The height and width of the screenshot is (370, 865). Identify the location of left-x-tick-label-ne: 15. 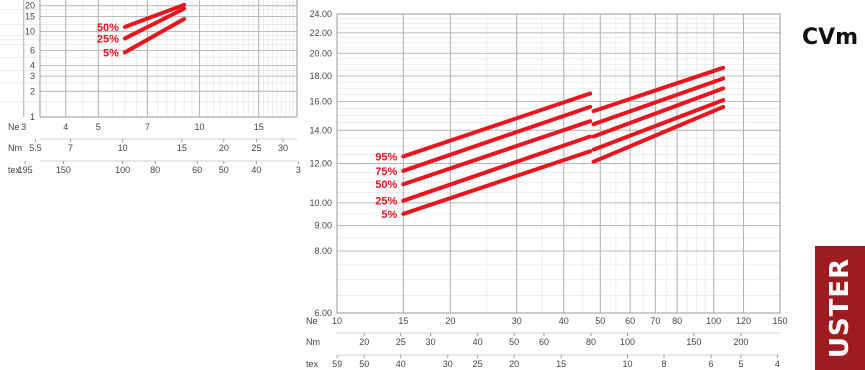
(259, 127).